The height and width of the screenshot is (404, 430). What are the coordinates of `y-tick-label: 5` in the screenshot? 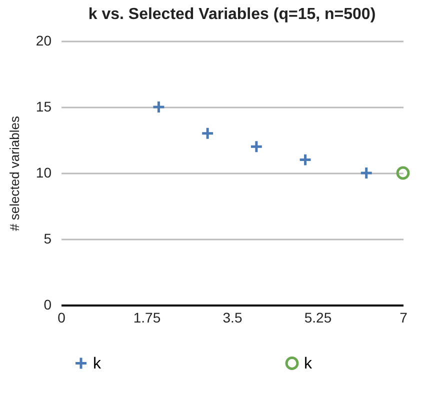 It's located at (48, 238).